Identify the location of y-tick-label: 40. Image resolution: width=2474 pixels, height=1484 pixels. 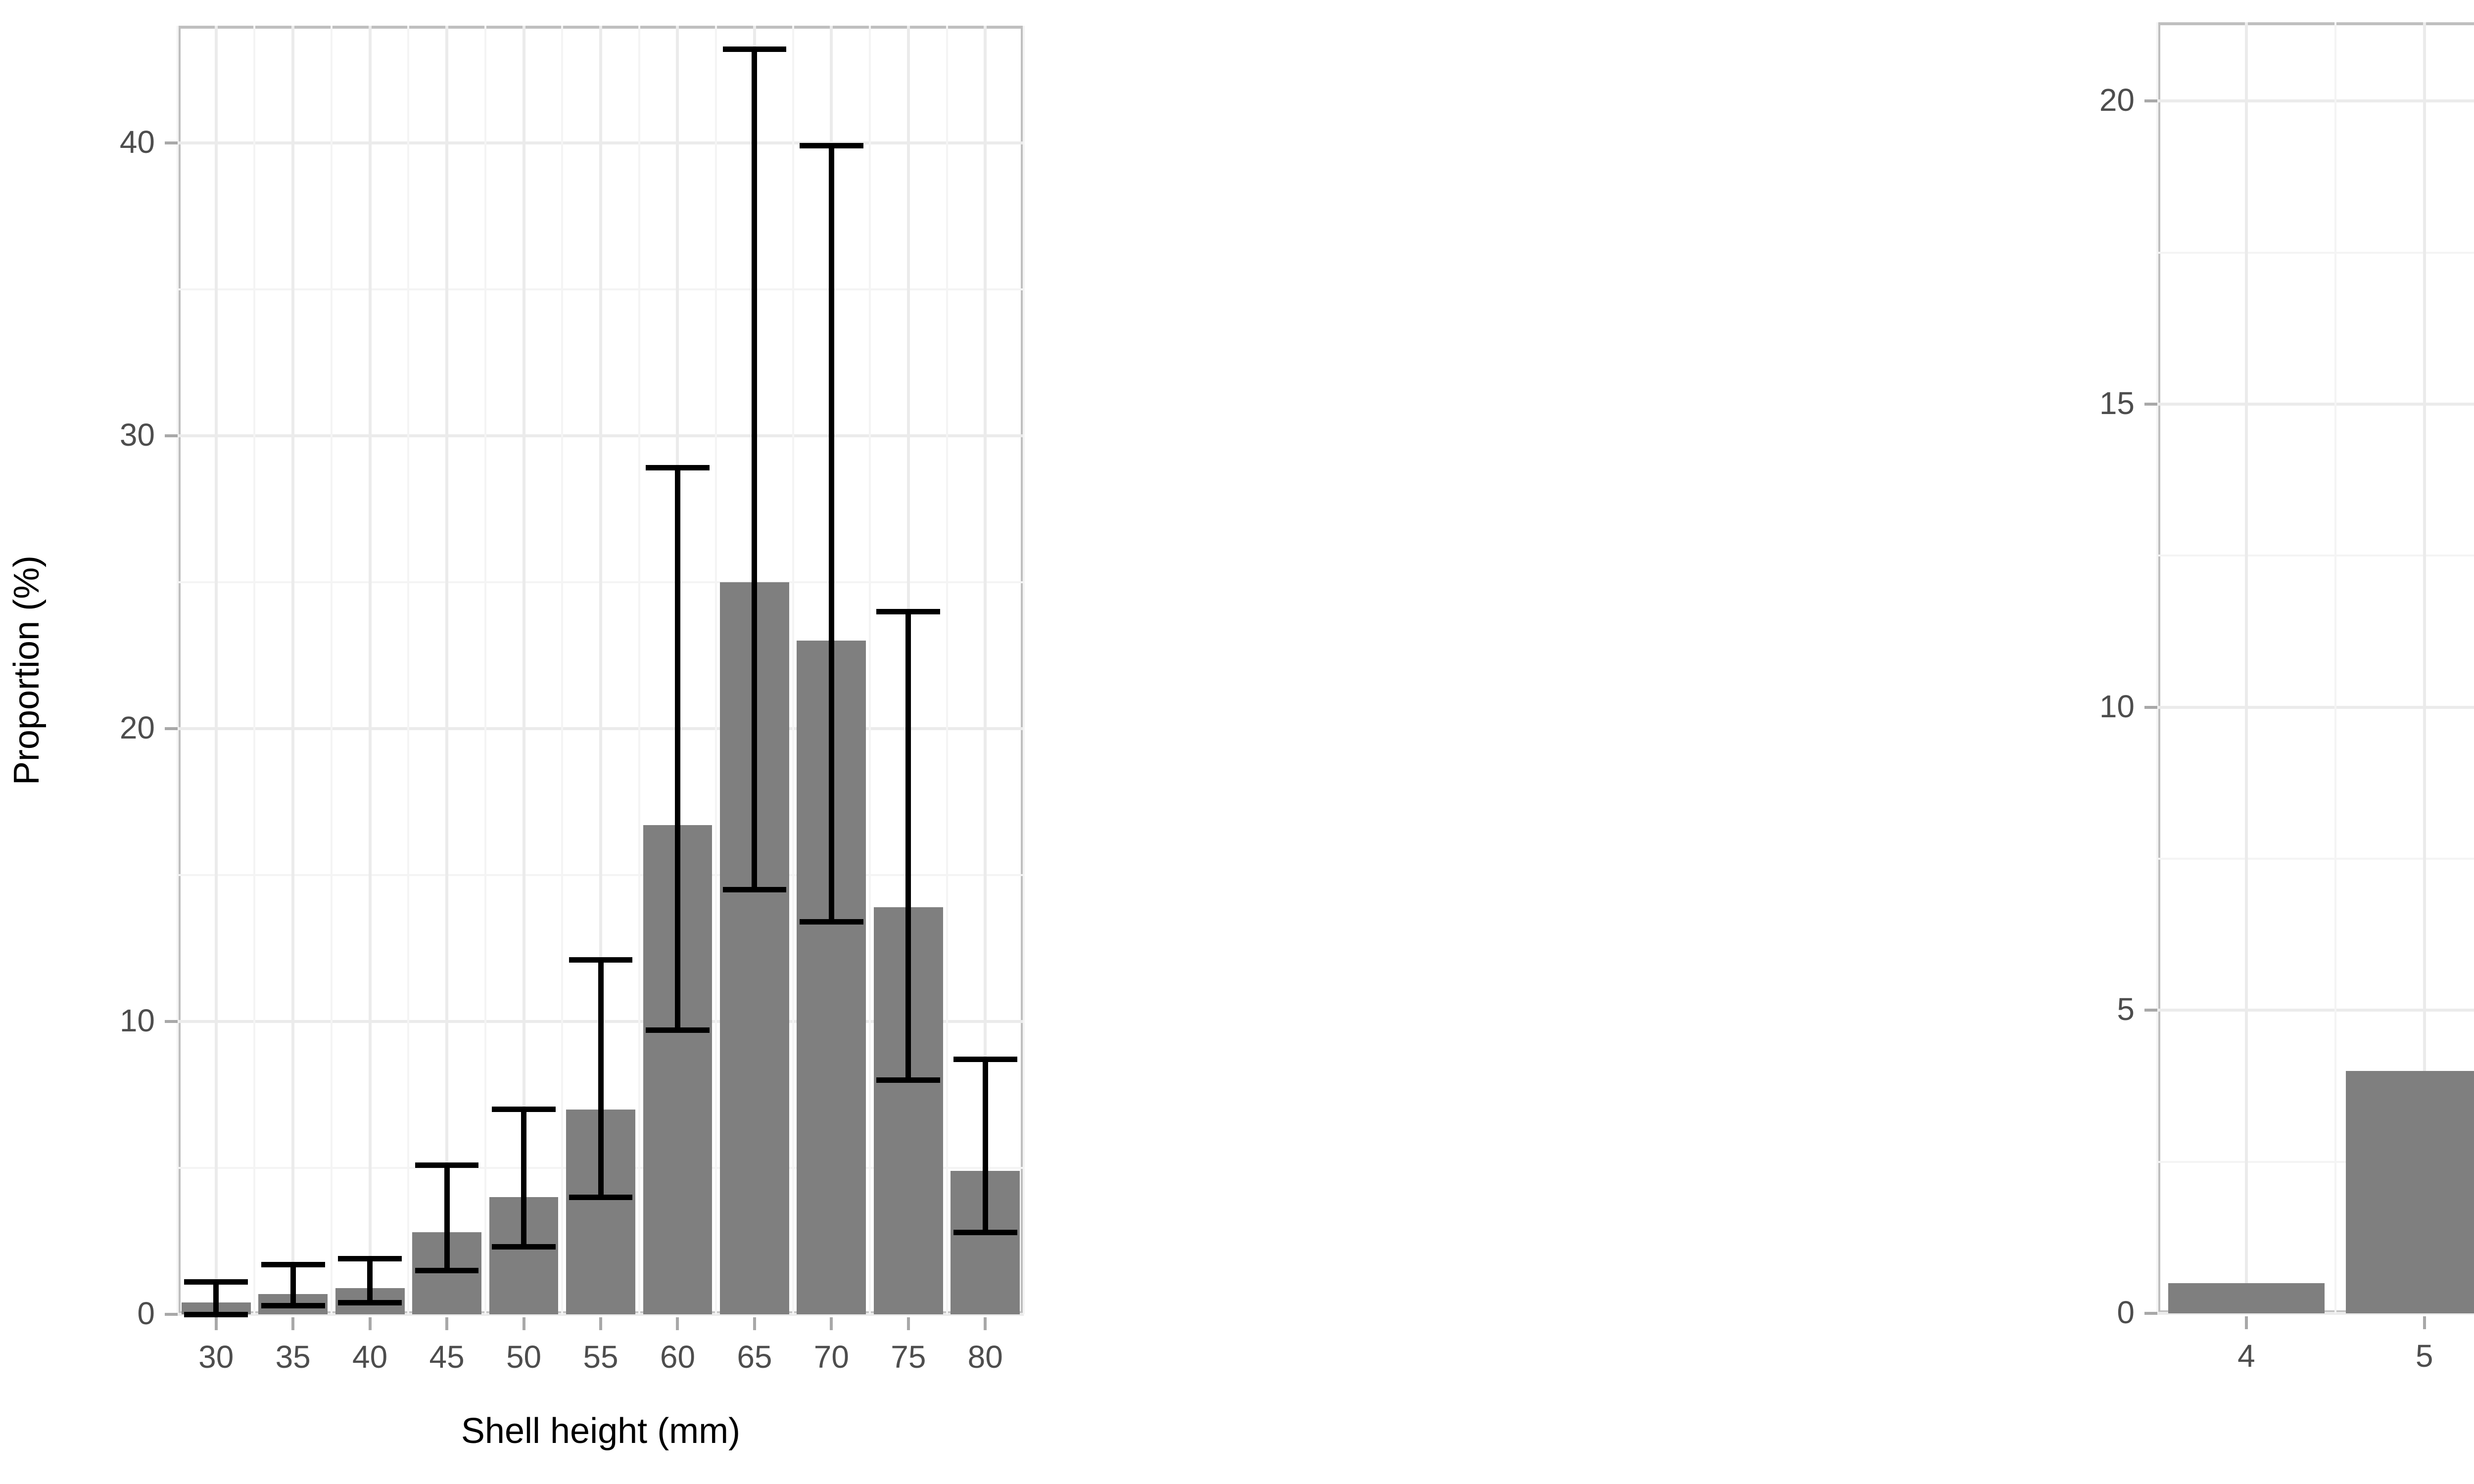
(137, 142).